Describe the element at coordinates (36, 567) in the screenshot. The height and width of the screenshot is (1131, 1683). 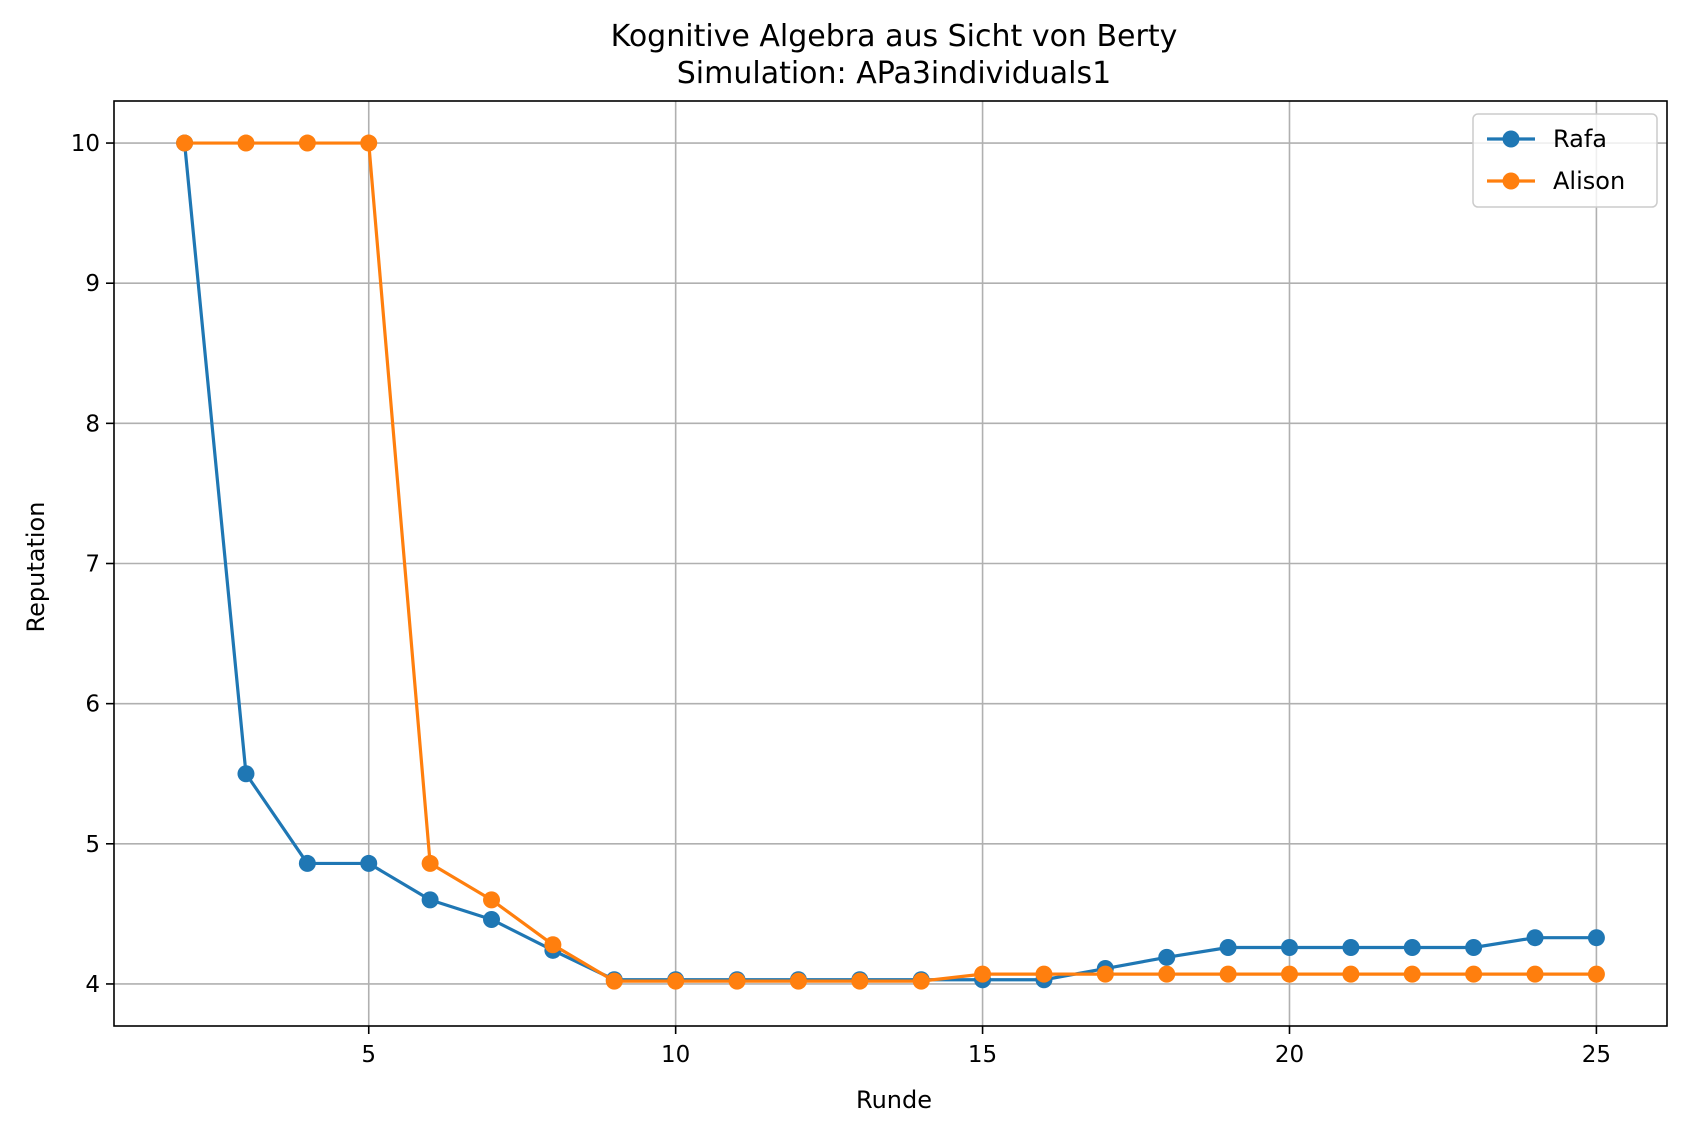
I see `y-axis-label: Reputation` at that location.